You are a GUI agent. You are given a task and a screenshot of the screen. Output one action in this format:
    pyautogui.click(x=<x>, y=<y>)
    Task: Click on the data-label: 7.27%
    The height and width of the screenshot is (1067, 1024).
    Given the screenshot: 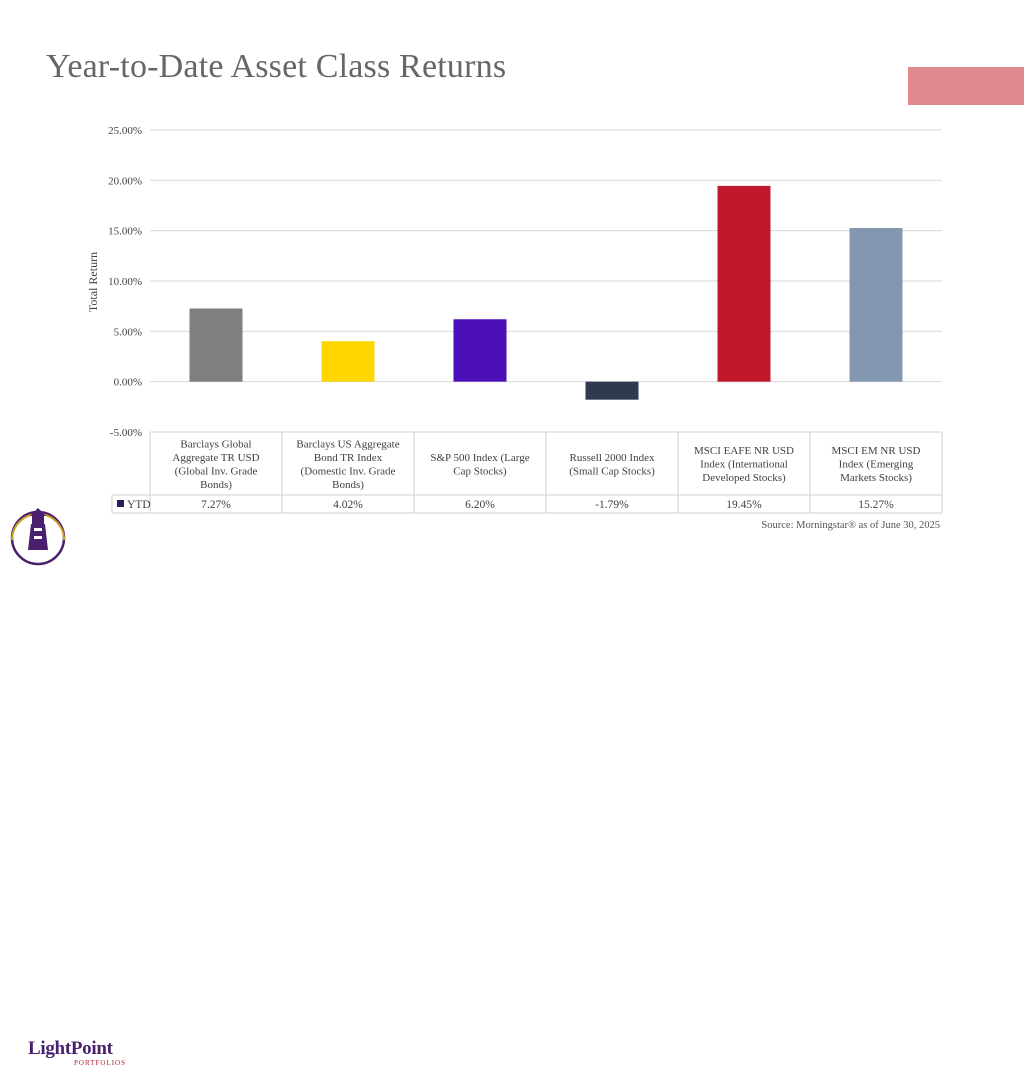 What is the action you would take?
    pyautogui.click(x=216, y=505)
    